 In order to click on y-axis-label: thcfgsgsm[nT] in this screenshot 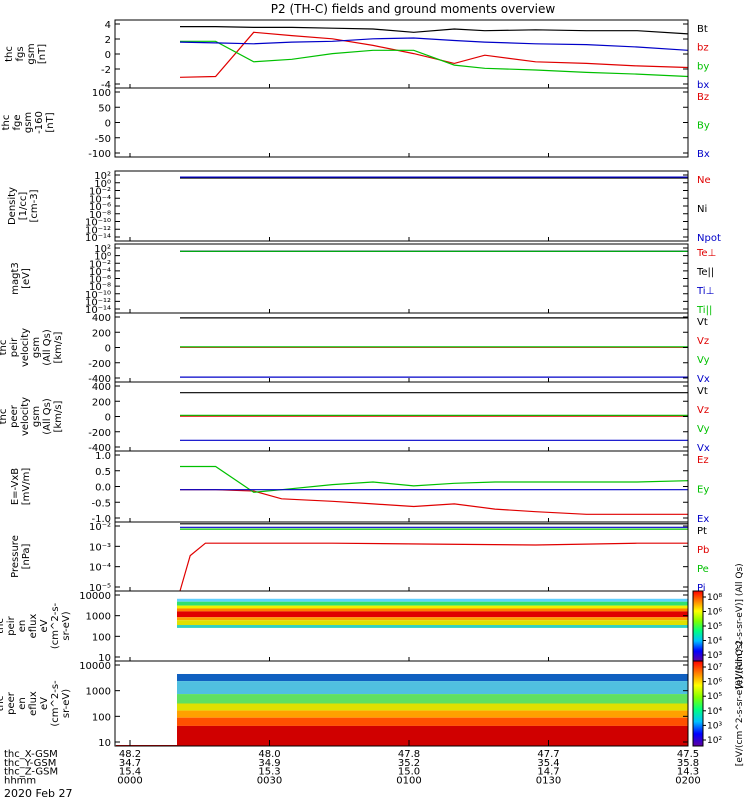, I will do `click(26, 53)`.